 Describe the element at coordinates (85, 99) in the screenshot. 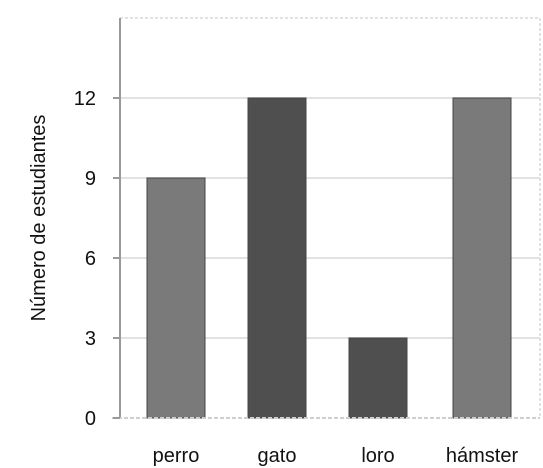

I see `y-tick-label: 12` at that location.